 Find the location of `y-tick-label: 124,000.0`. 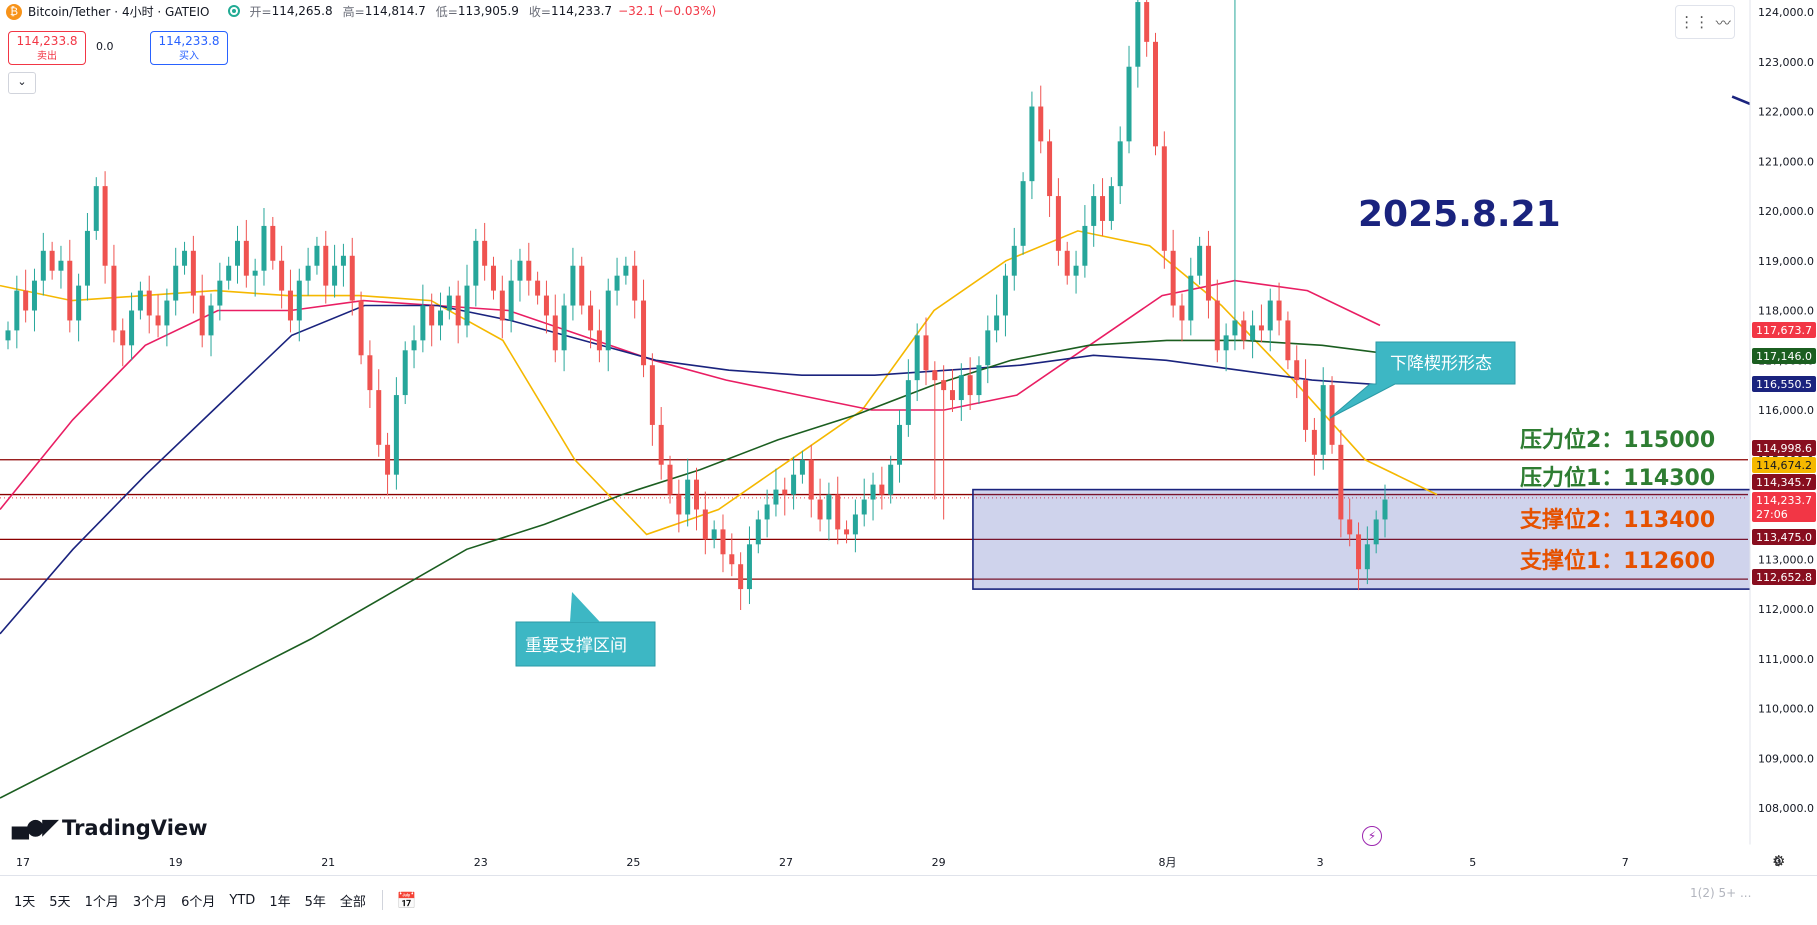

y-tick-label: 124,000.0 is located at coordinates (1786, 12).